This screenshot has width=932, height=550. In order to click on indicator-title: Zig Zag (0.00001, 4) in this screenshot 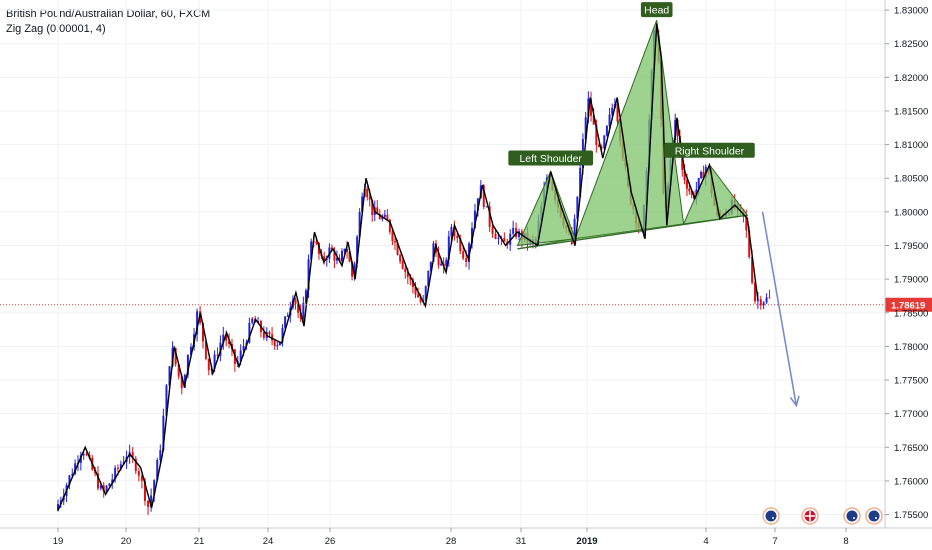, I will do `click(56, 29)`.